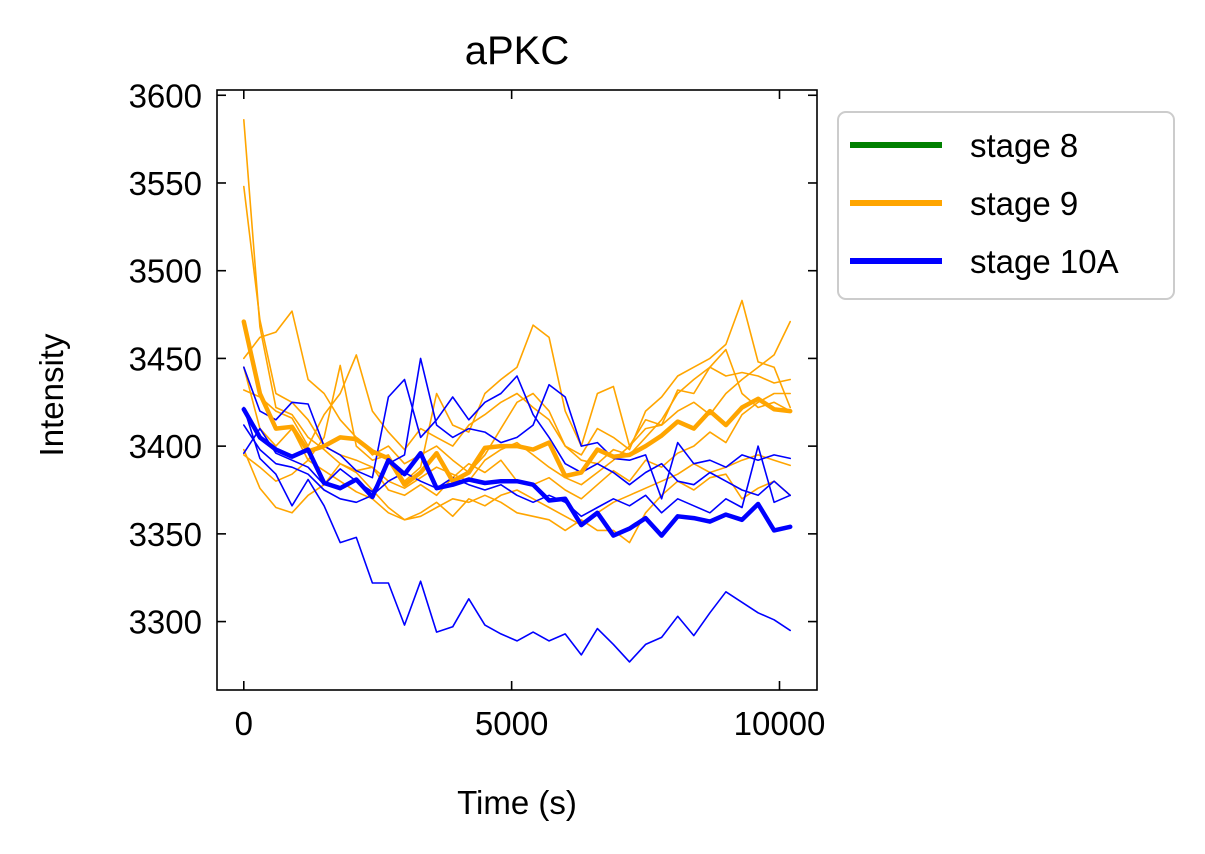 The image size is (1205, 854). What do you see at coordinates (1024, 145) in the screenshot?
I see `legend-label: stage 8` at bounding box center [1024, 145].